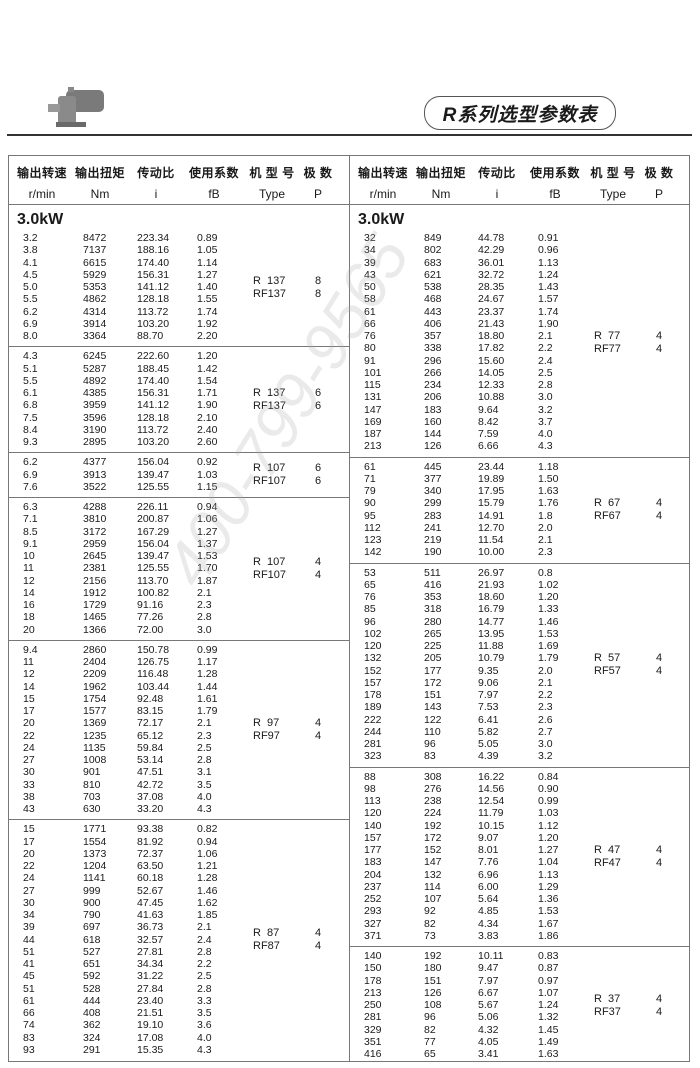 The height and width of the screenshot is (1068, 700). Describe the element at coordinates (204, 951) in the screenshot. I see `service-factor-cell: 2.8` at that location.